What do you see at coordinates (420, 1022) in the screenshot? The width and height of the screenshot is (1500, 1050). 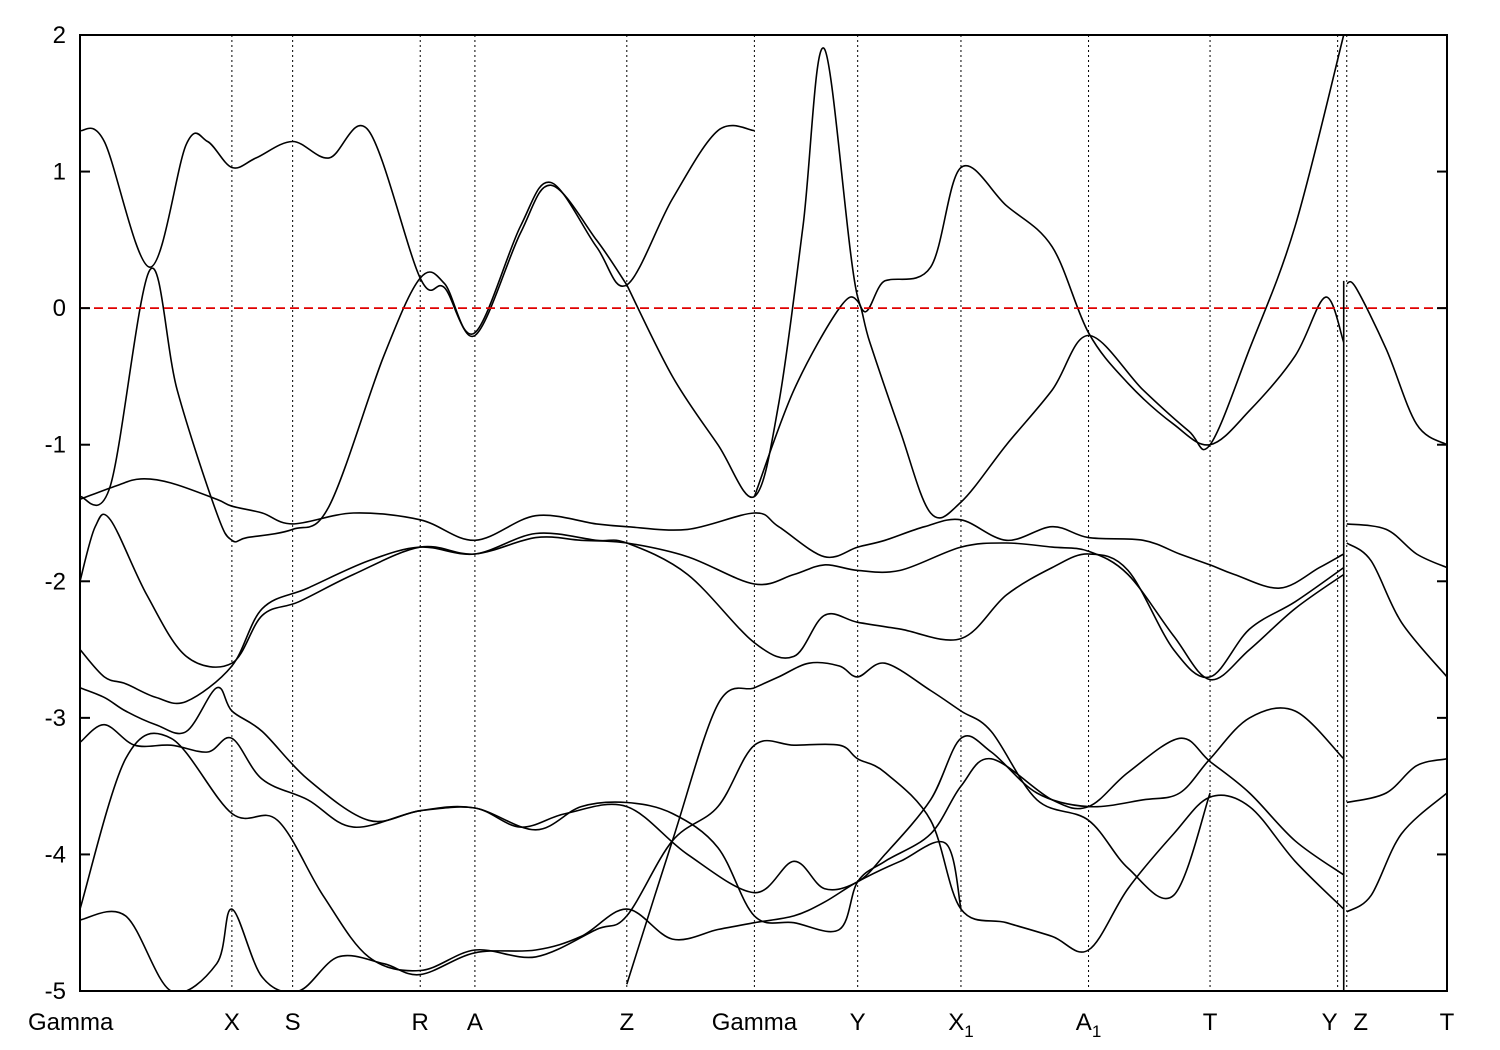 I see `kpoint-label: R` at bounding box center [420, 1022].